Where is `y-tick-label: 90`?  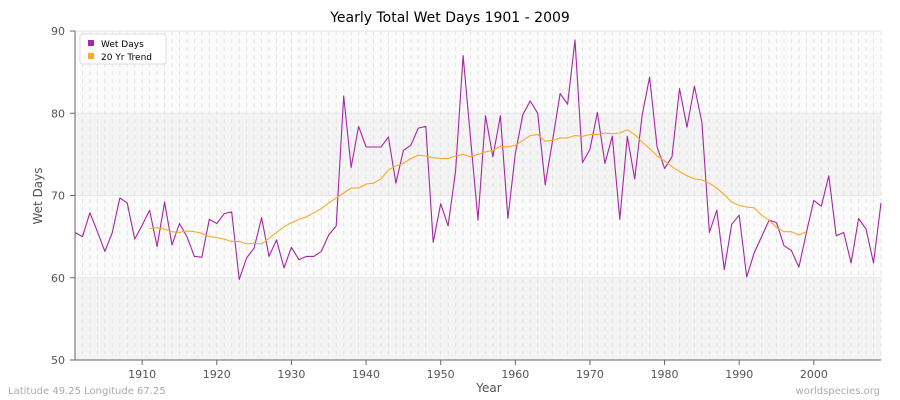
y-tick-label: 90 is located at coordinates (58, 31).